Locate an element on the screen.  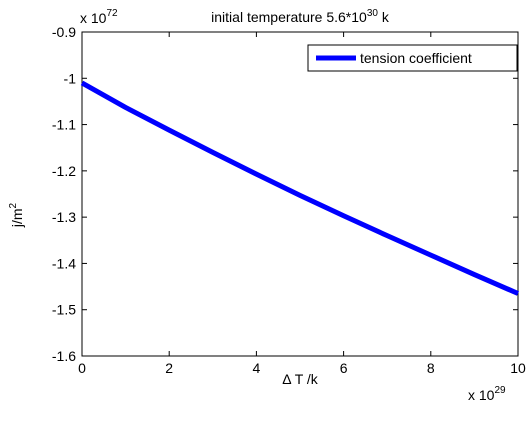
x-axis-label: Δ T /k is located at coordinates (300, 379).